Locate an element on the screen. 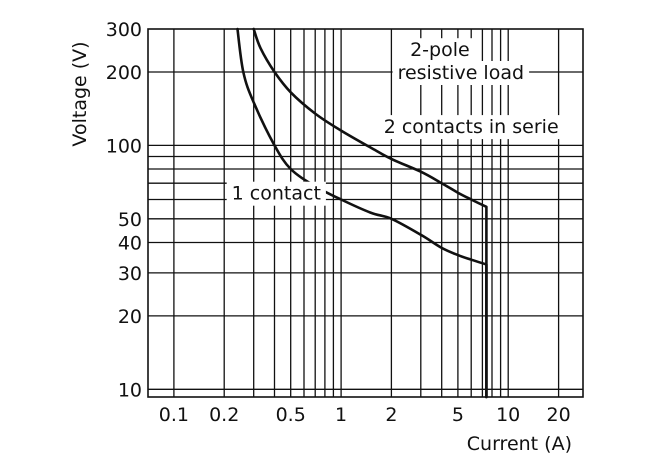 This screenshot has height=472, width=661. annotation-label: 2 contacts in serie is located at coordinates (471, 127).